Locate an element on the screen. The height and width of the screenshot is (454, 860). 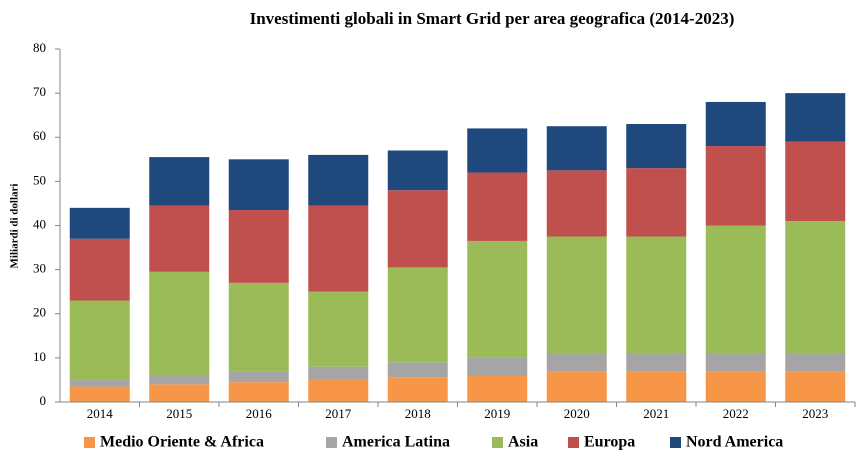
legend-label: Nord America is located at coordinates (734, 442).